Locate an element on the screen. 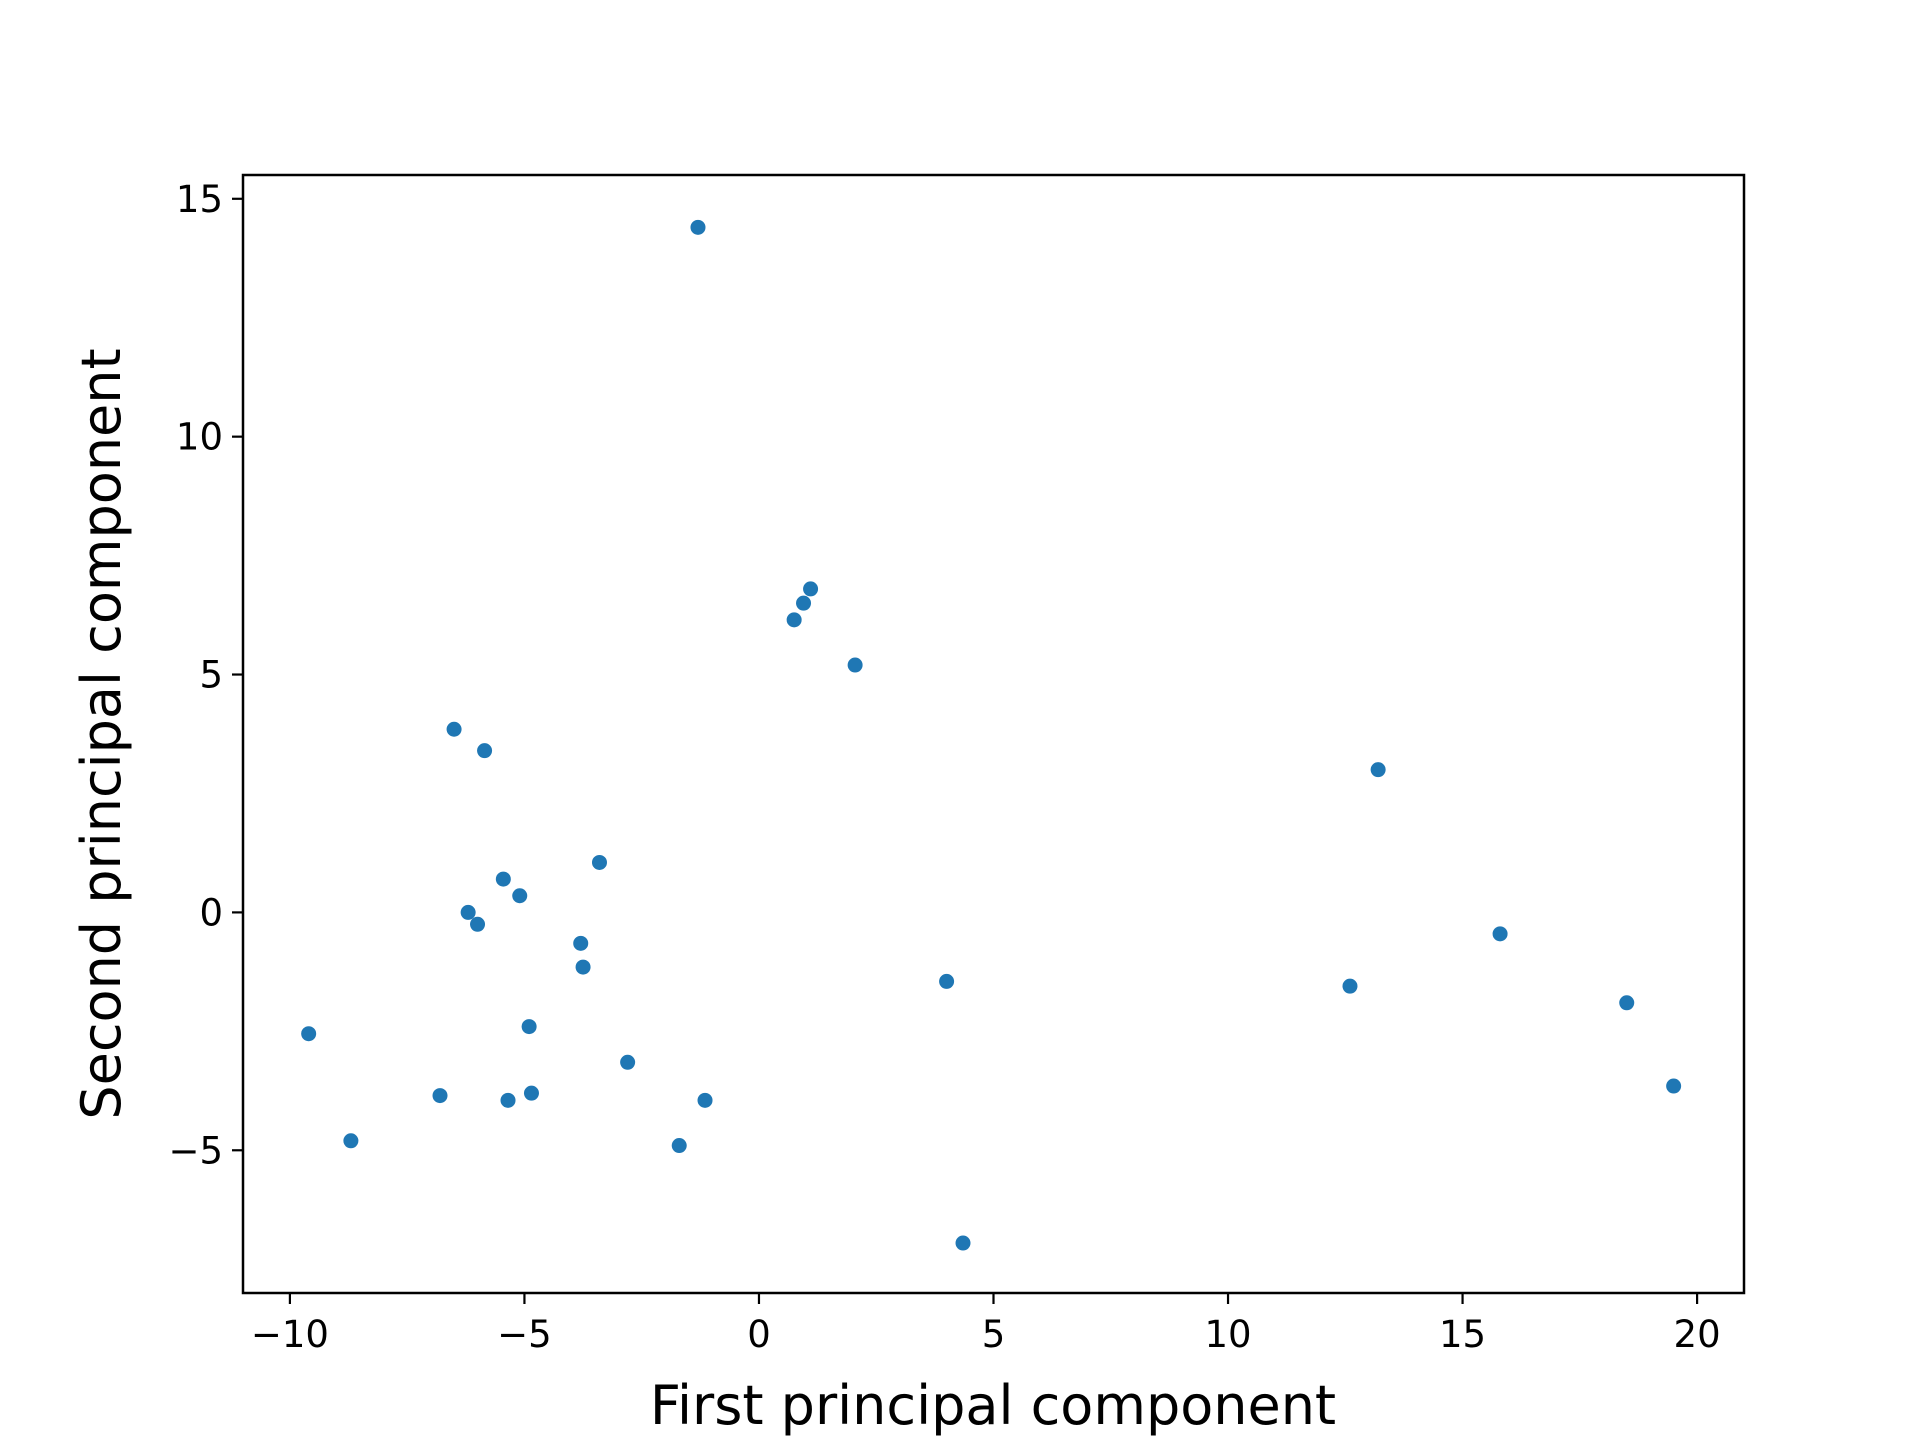 The width and height of the screenshot is (1920, 1440). x-tick-label: 20 is located at coordinates (1697, 1334).